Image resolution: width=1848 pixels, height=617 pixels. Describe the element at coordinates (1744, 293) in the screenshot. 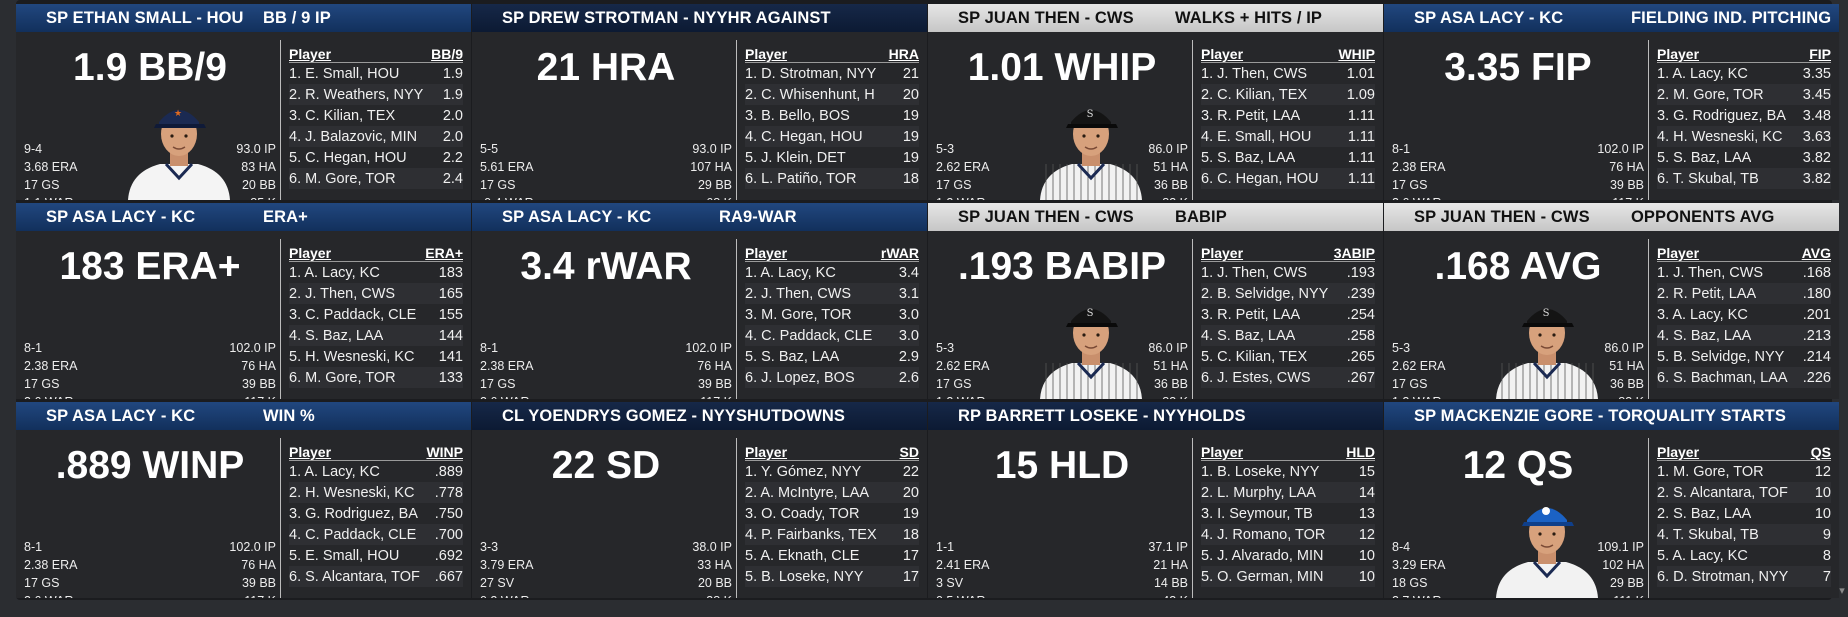

I see `leader-row: 2. R. Petit, LAA .180` at that location.